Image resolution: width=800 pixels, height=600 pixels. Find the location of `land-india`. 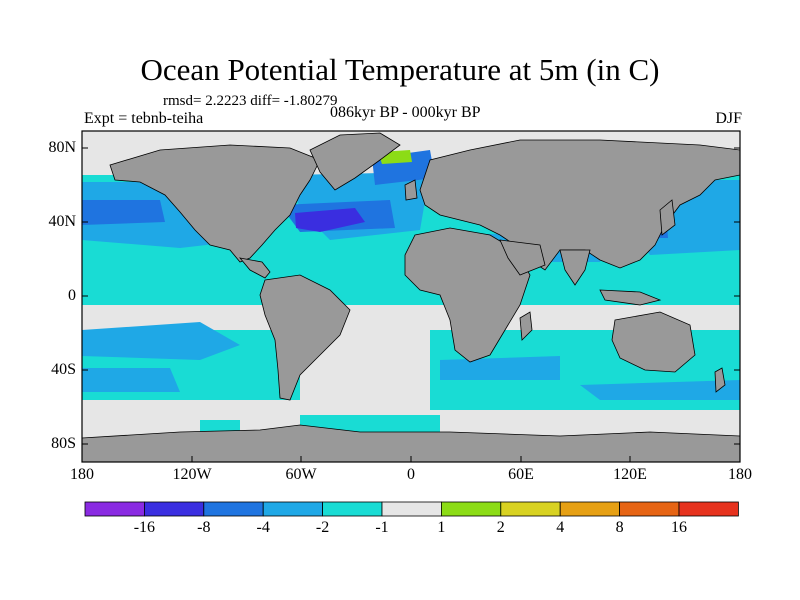

land-india is located at coordinates (575, 267).